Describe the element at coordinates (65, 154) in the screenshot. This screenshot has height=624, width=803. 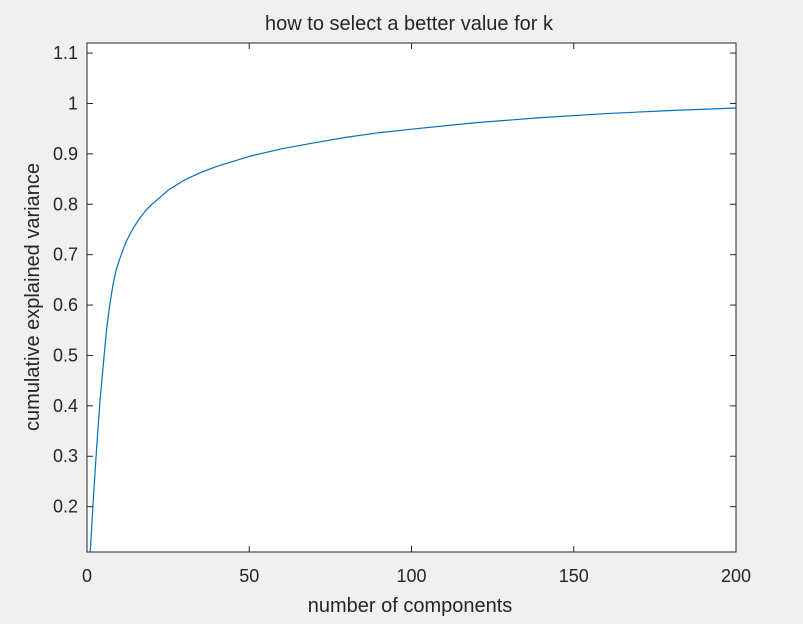
I see `y-tick-label: 0.9` at that location.